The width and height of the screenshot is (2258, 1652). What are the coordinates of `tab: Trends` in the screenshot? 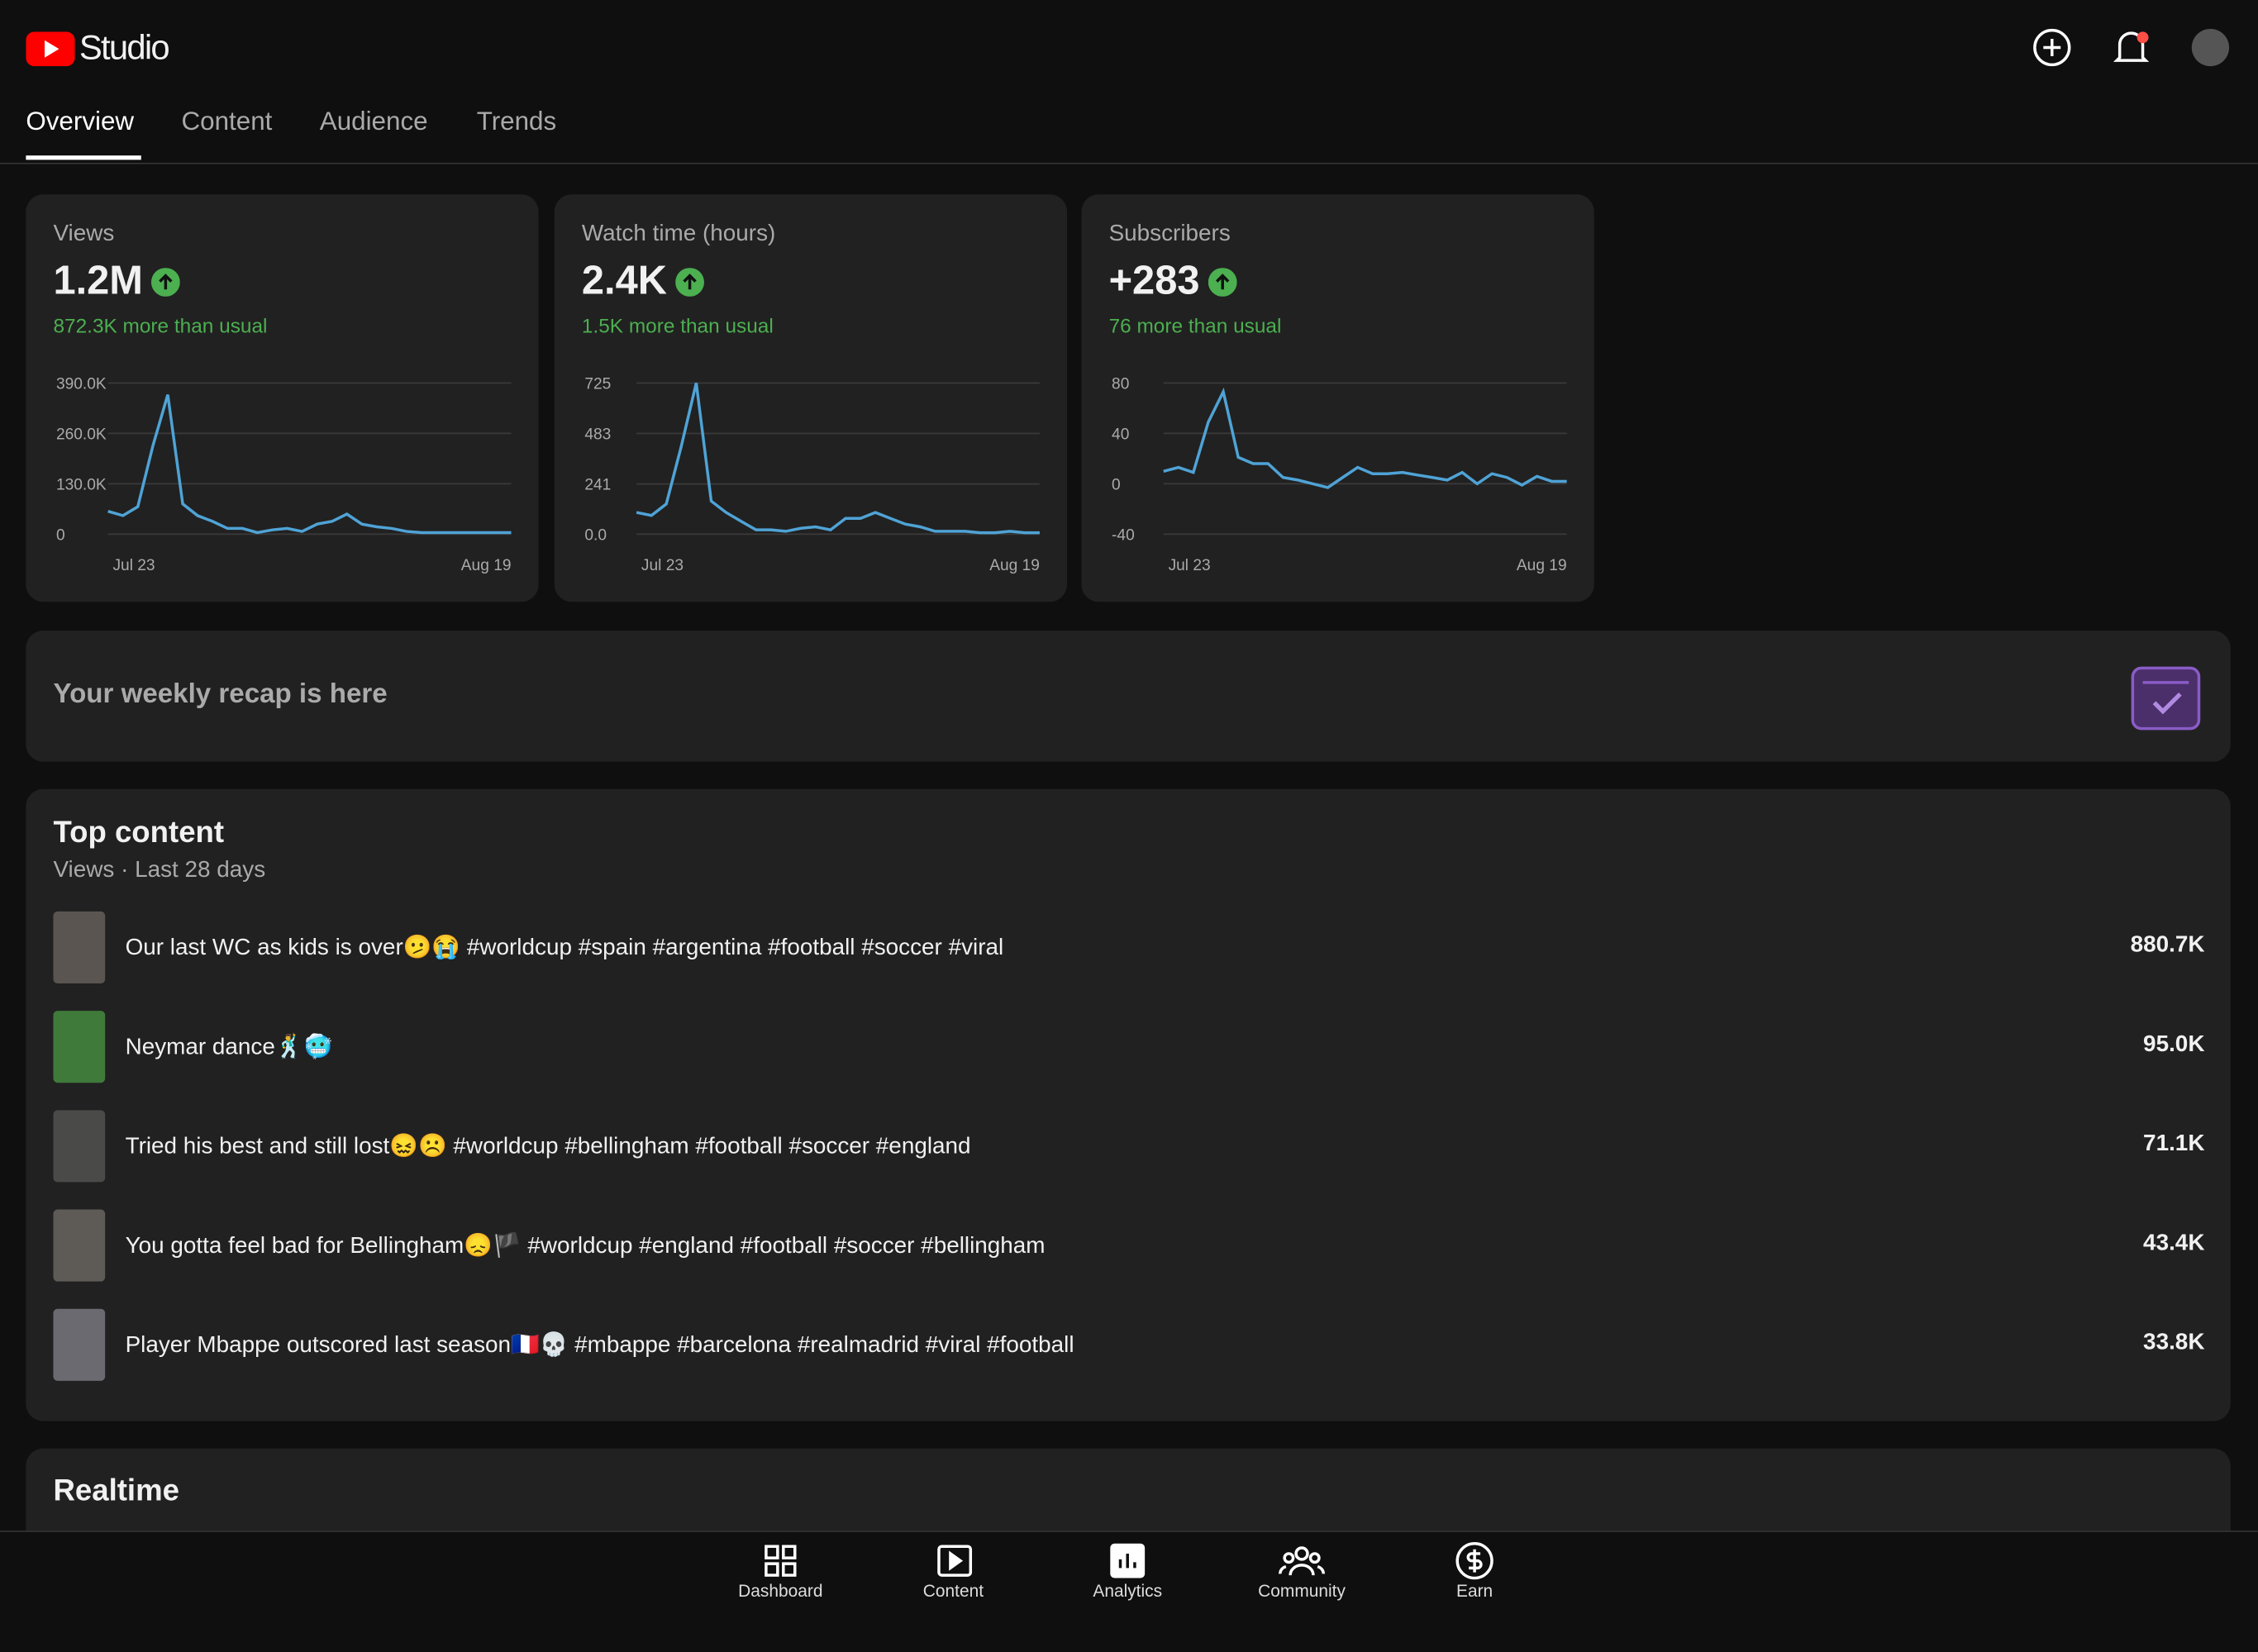 It's located at (516, 121).